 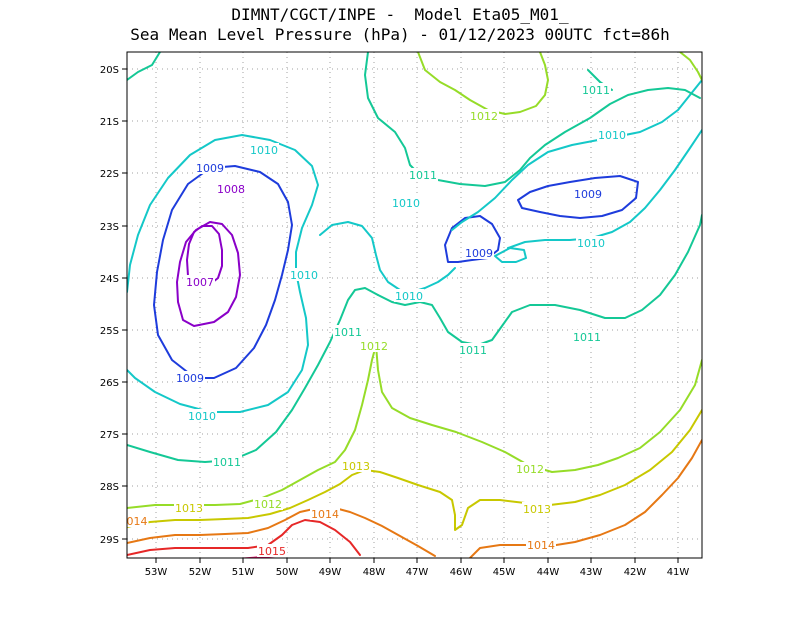 I want to click on lat-label: 28S, so click(x=109, y=487).